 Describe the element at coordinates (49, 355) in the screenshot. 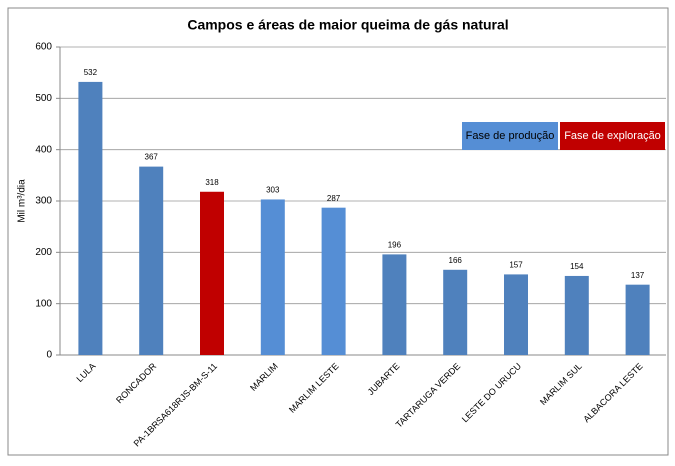

I see `y-tick-label: 0` at that location.